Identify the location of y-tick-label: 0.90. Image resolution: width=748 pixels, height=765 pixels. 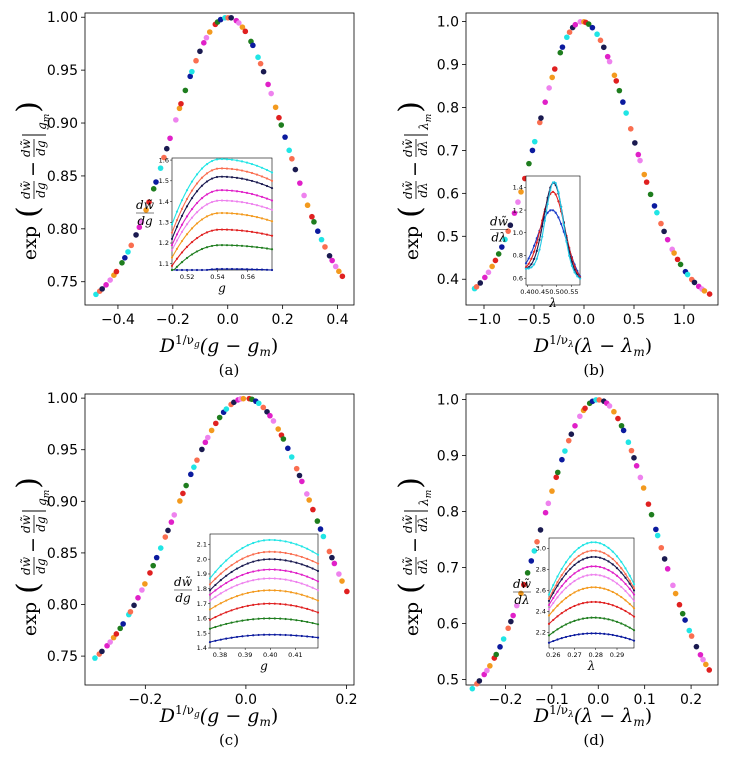
(62, 124).